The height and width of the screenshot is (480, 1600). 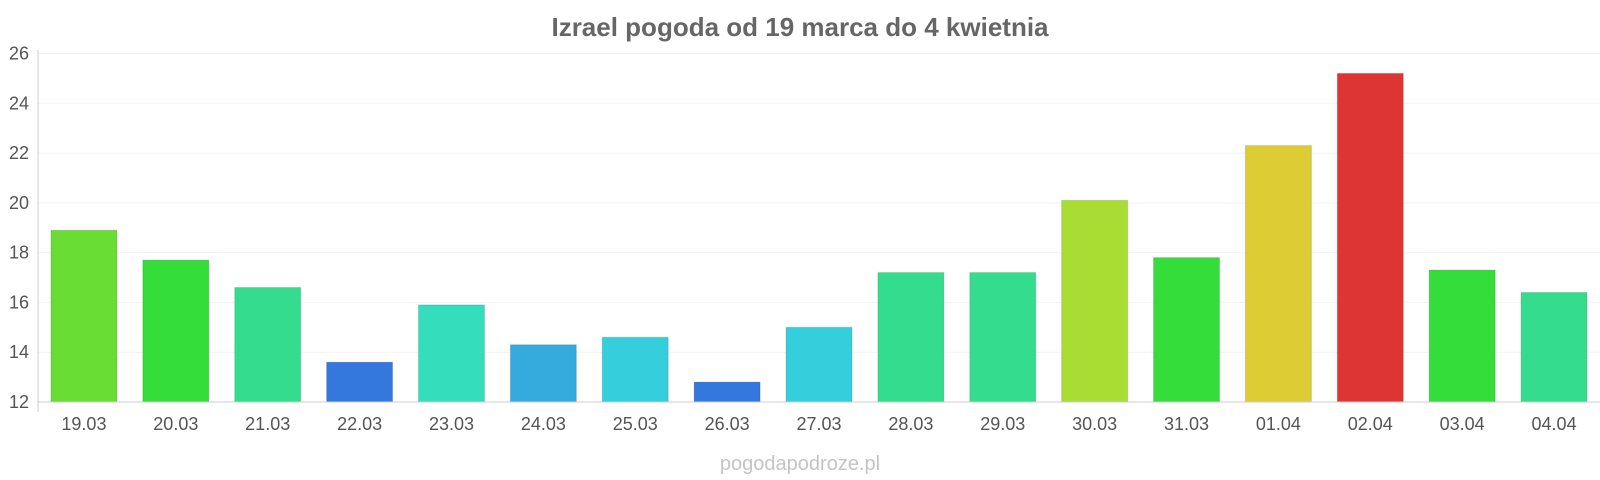 I want to click on y-tick-label: 22, so click(x=19, y=153).